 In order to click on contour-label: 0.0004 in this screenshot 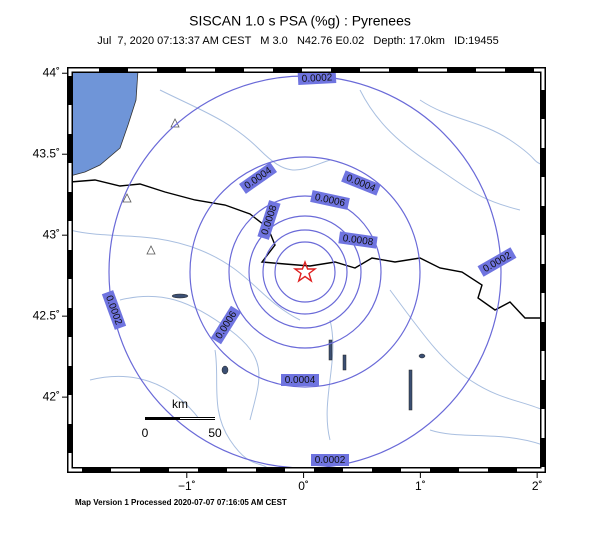, I will do `click(300, 380)`.